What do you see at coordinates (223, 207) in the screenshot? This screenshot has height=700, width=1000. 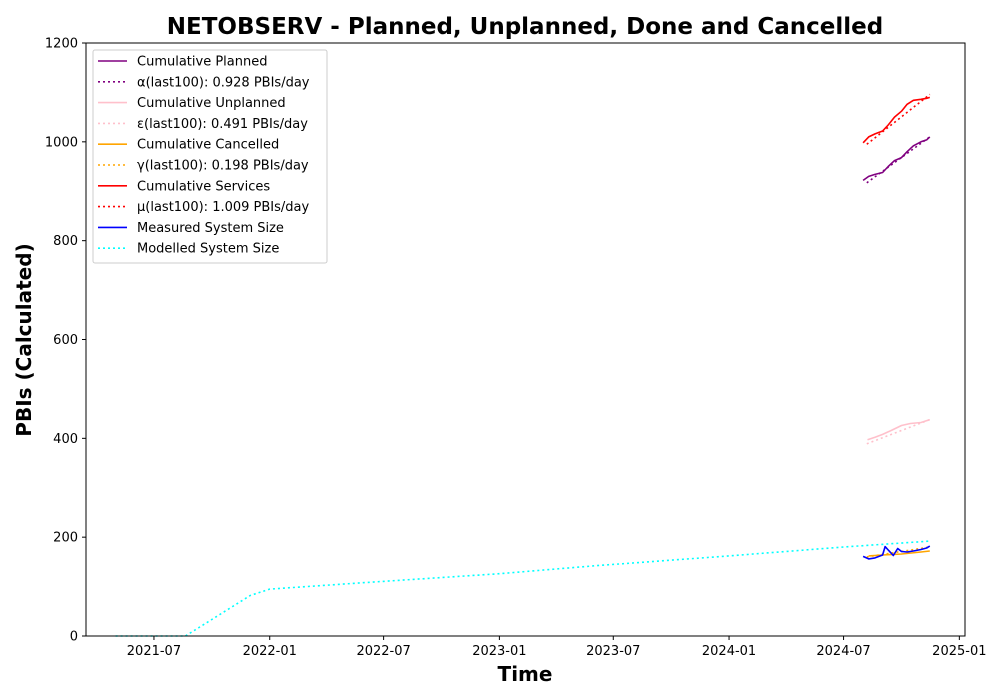 I see `legend-label: μ(last100): 1.009 PBIs/day` at bounding box center [223, 207].